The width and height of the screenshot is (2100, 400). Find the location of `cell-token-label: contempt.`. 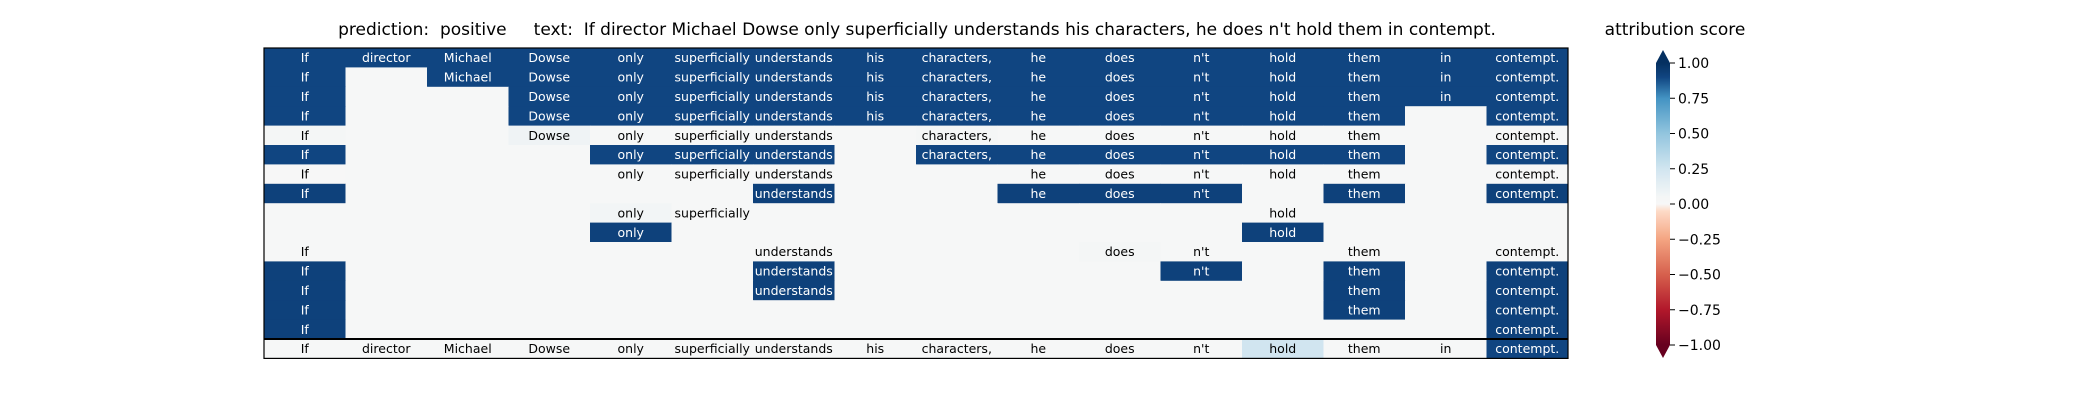

cell-token-label: contempt. is located at coordinates (1527, 193).